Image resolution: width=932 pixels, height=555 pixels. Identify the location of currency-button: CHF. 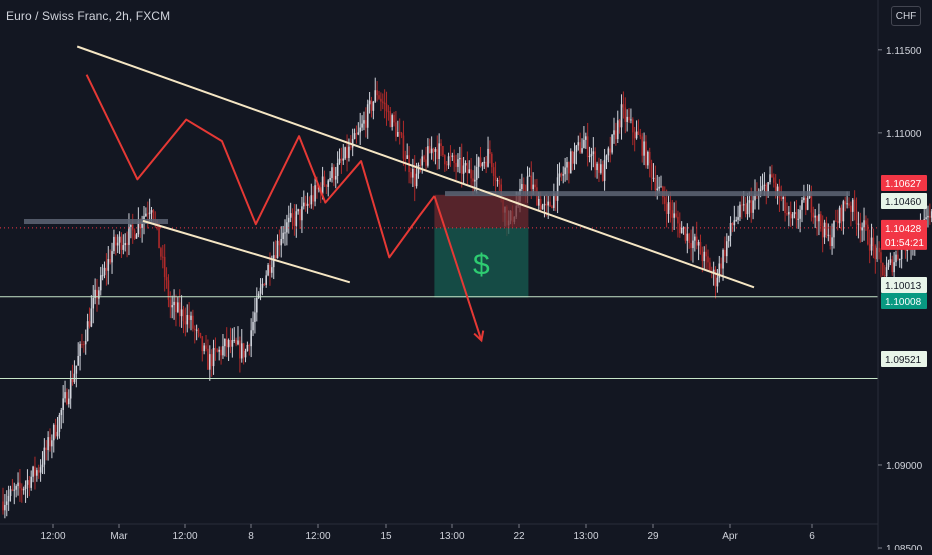
(906, 16).